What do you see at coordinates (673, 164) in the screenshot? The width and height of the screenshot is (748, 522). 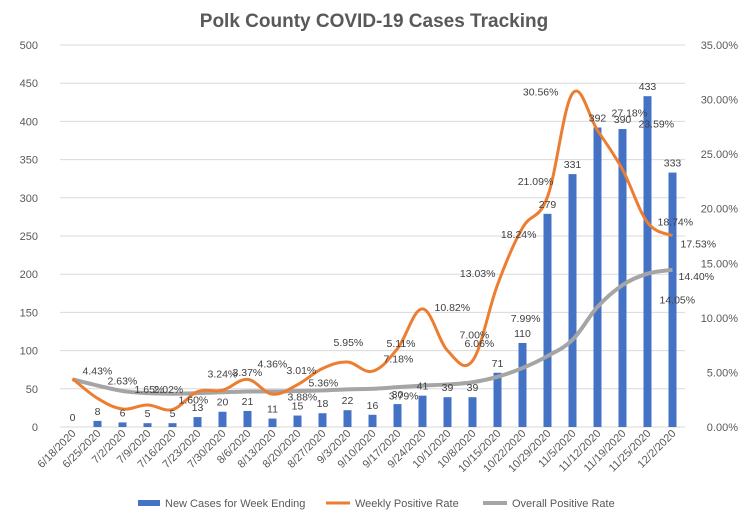 I see `bar-value-label: 333` at bounding box center [673, 164].